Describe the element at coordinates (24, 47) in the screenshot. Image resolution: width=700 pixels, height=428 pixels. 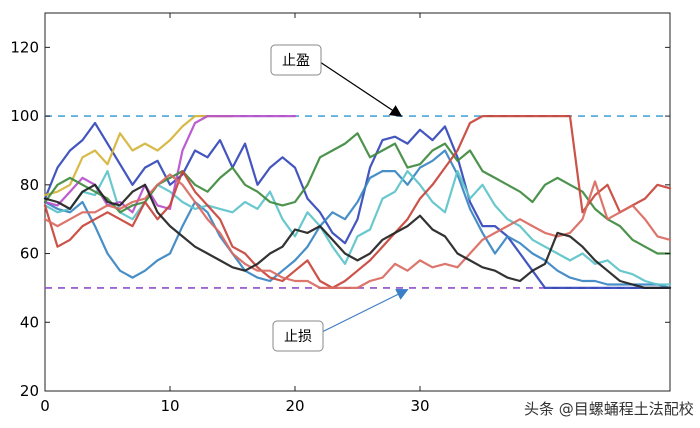
I see `y-tick-label-120: 120` at that location.